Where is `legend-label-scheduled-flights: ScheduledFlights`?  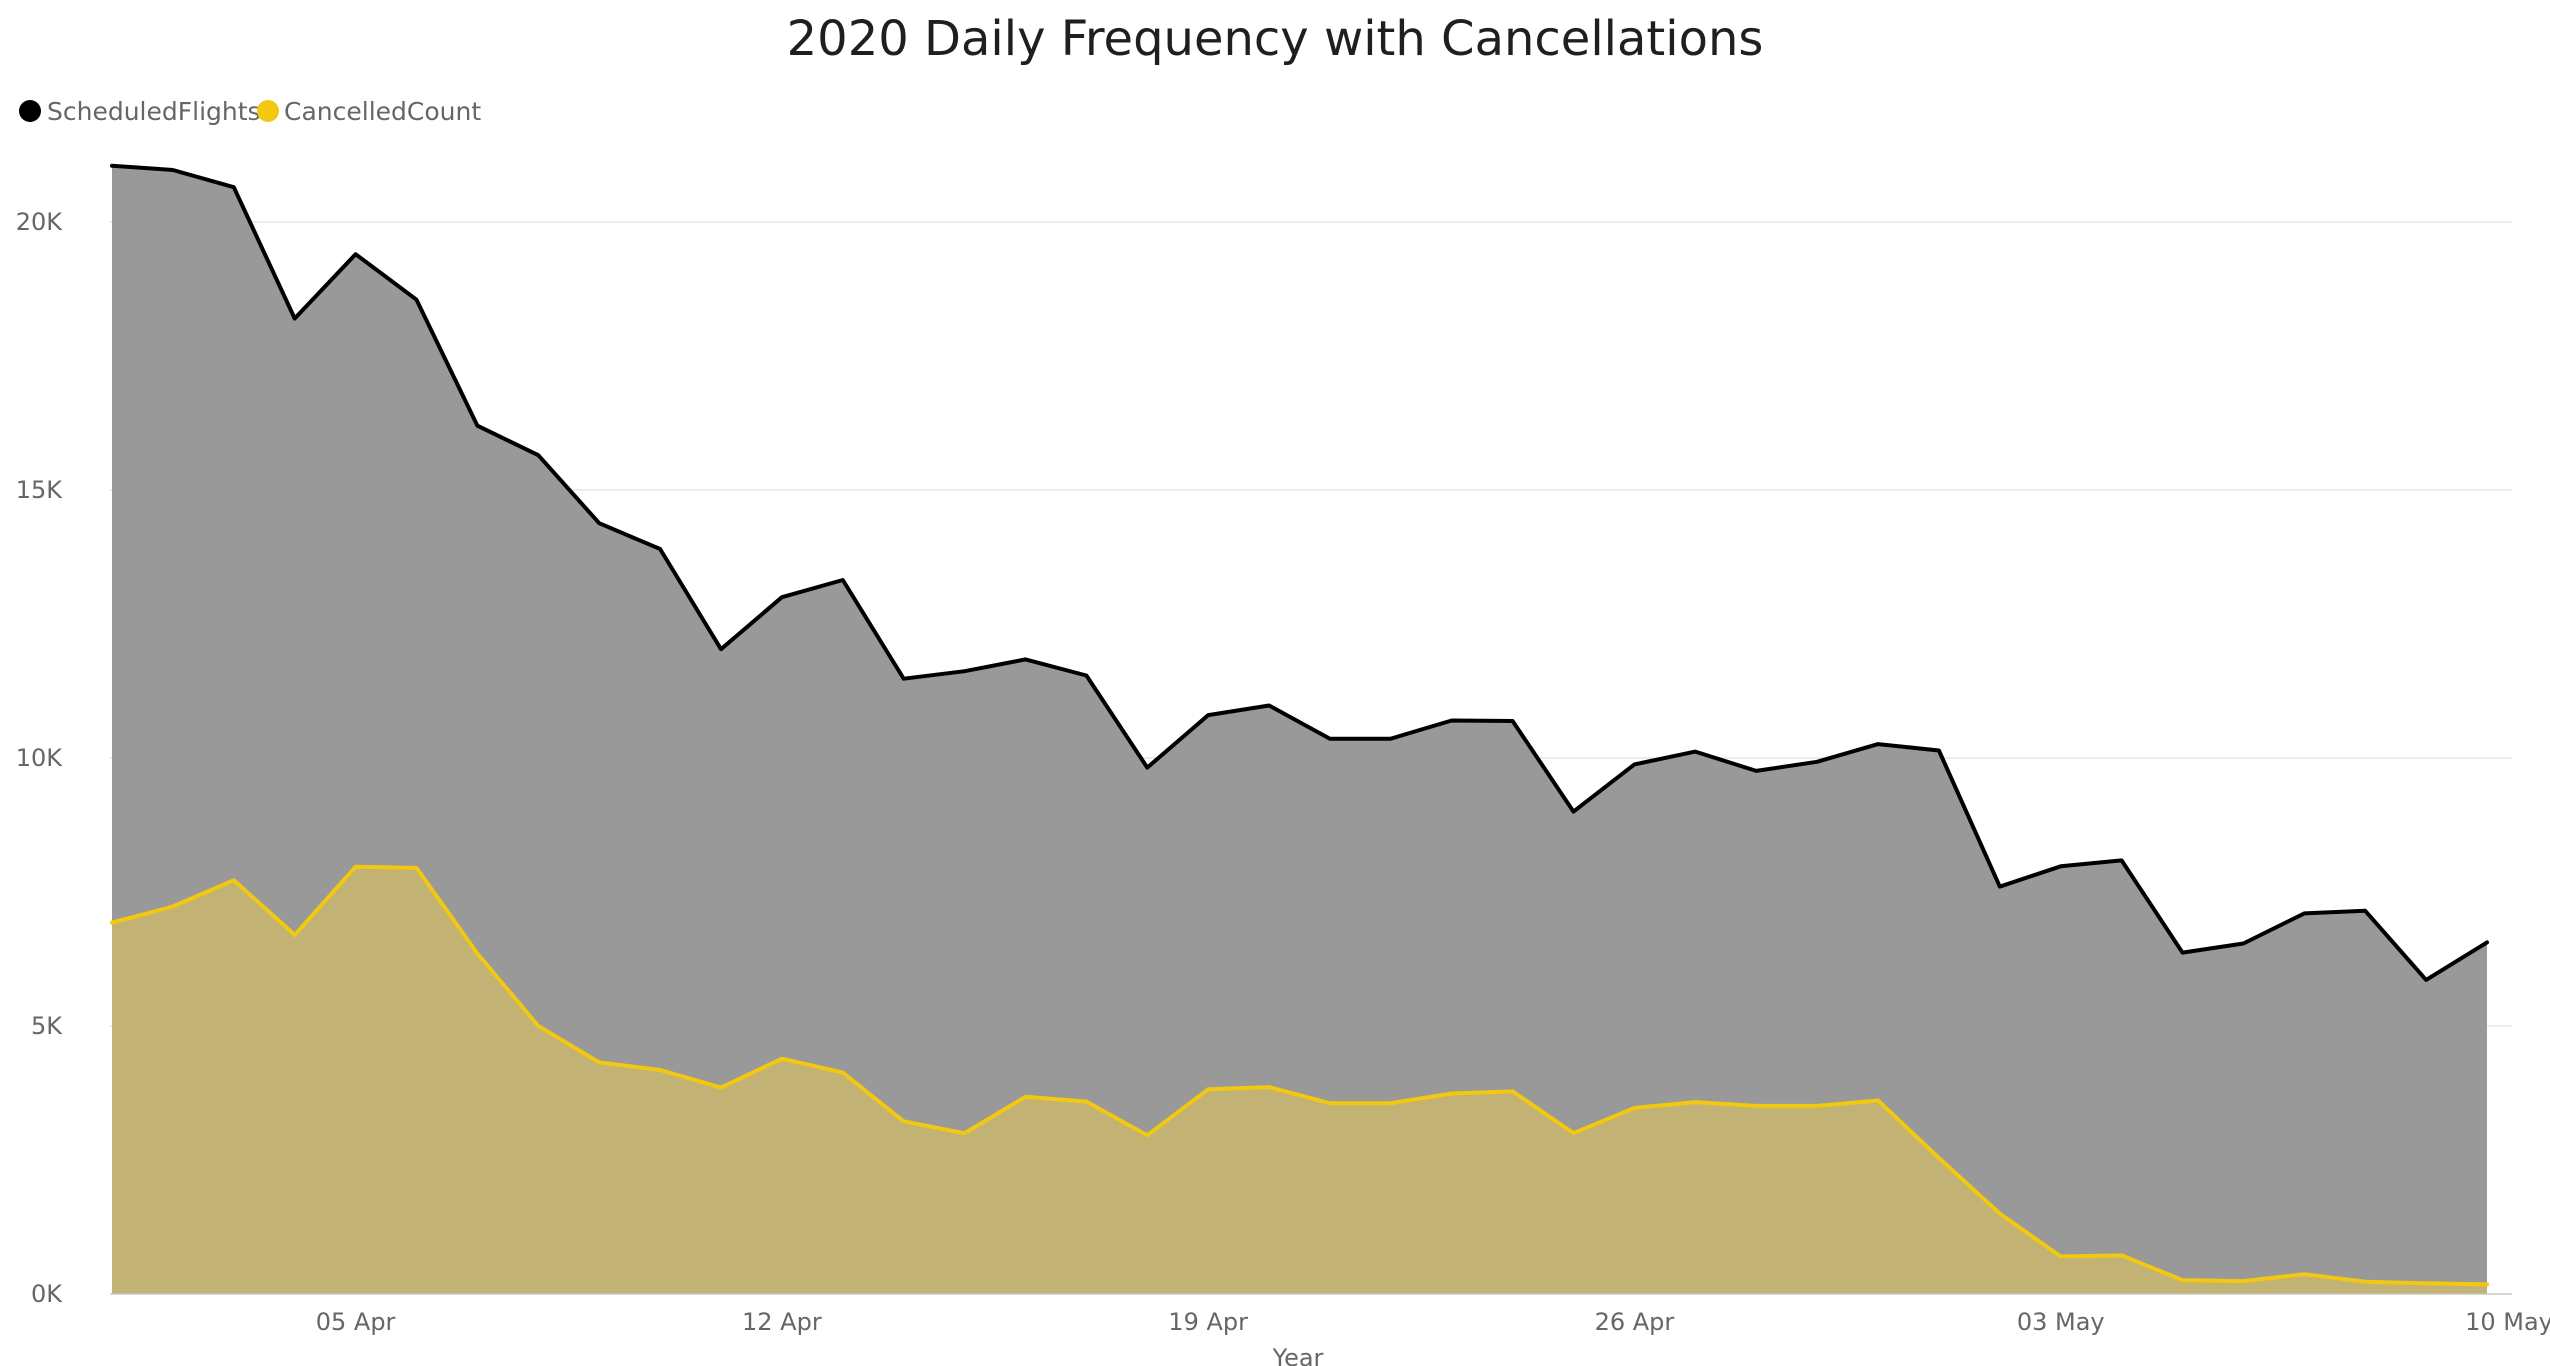 legend-label-scheduled-flights: ScheduledFlights is located at coordinates (154, 111).